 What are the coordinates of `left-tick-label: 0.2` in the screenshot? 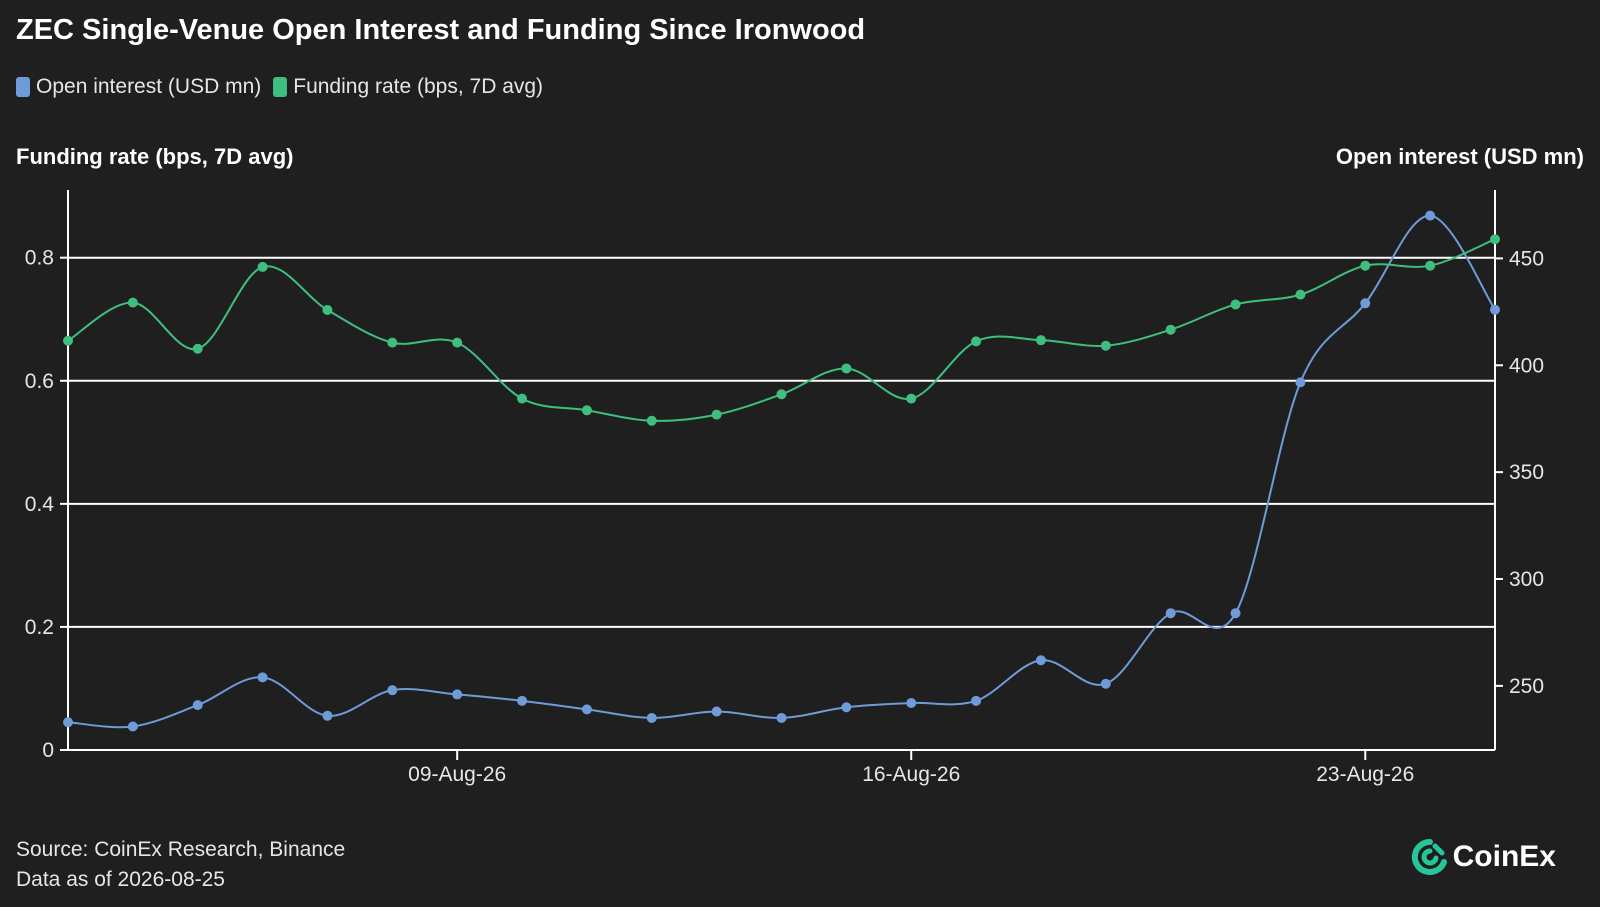 It's located at (39, 627).